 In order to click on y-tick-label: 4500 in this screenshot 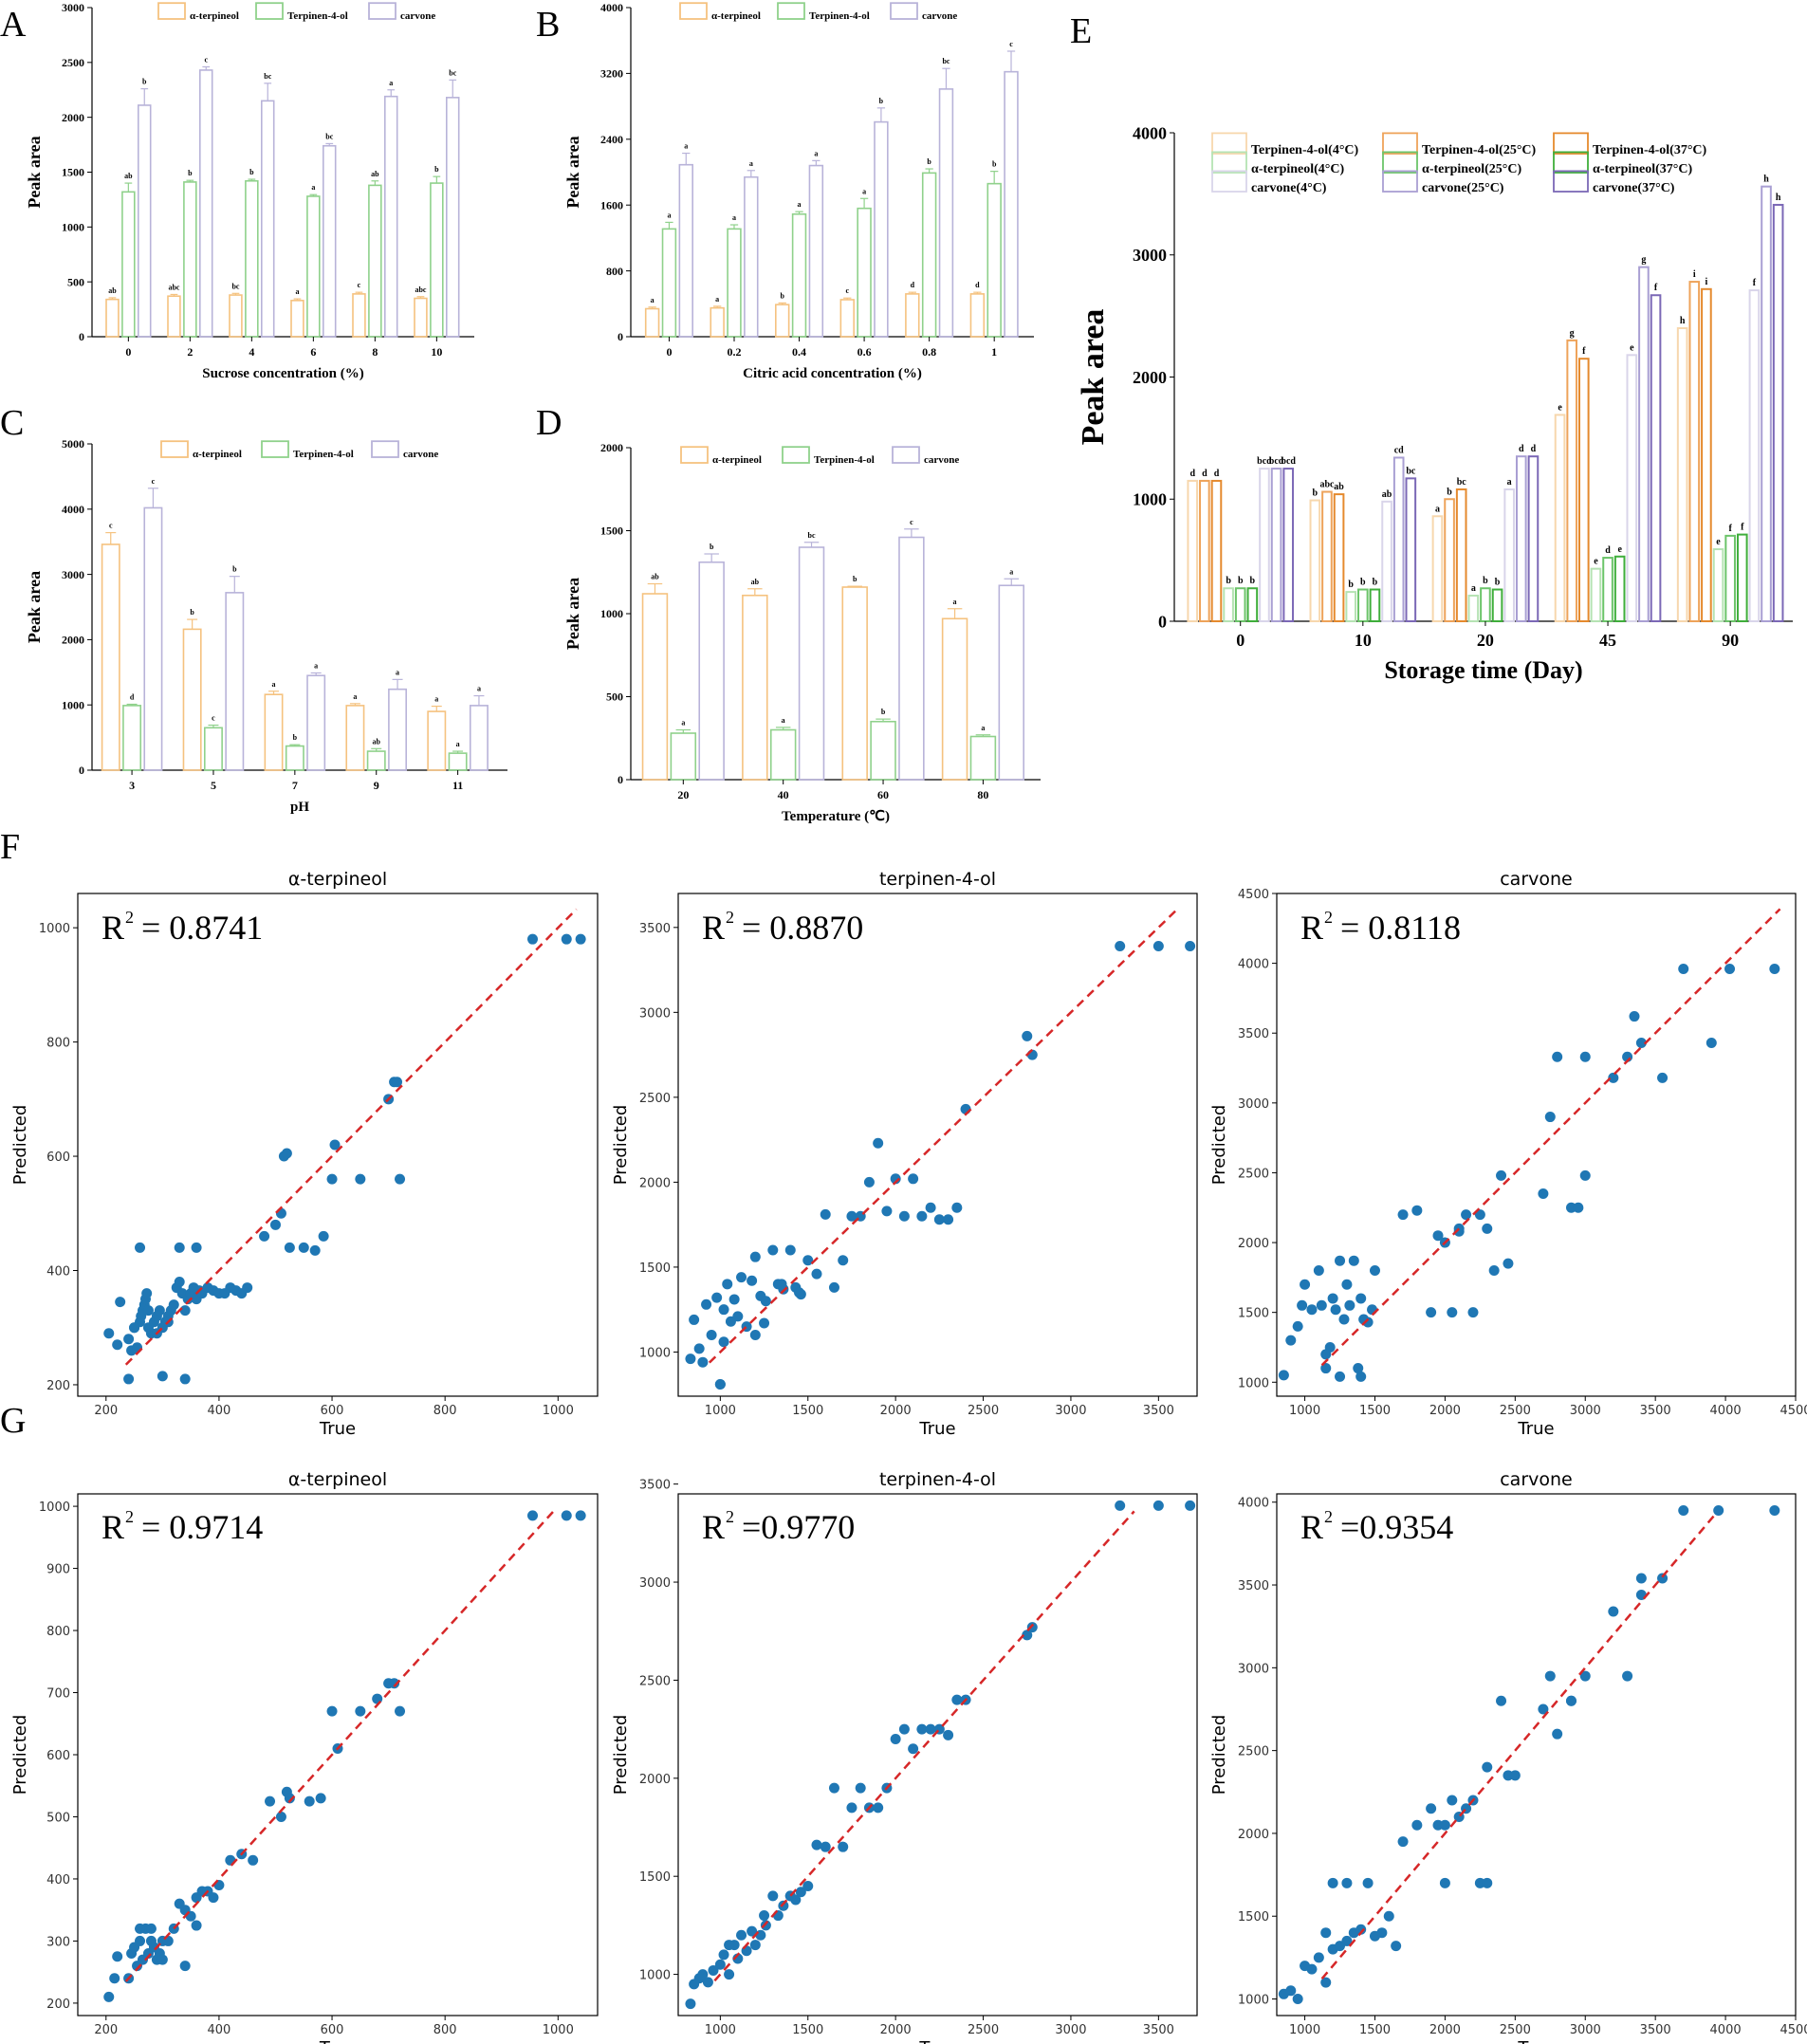, I will do `click(1253, 895)`.